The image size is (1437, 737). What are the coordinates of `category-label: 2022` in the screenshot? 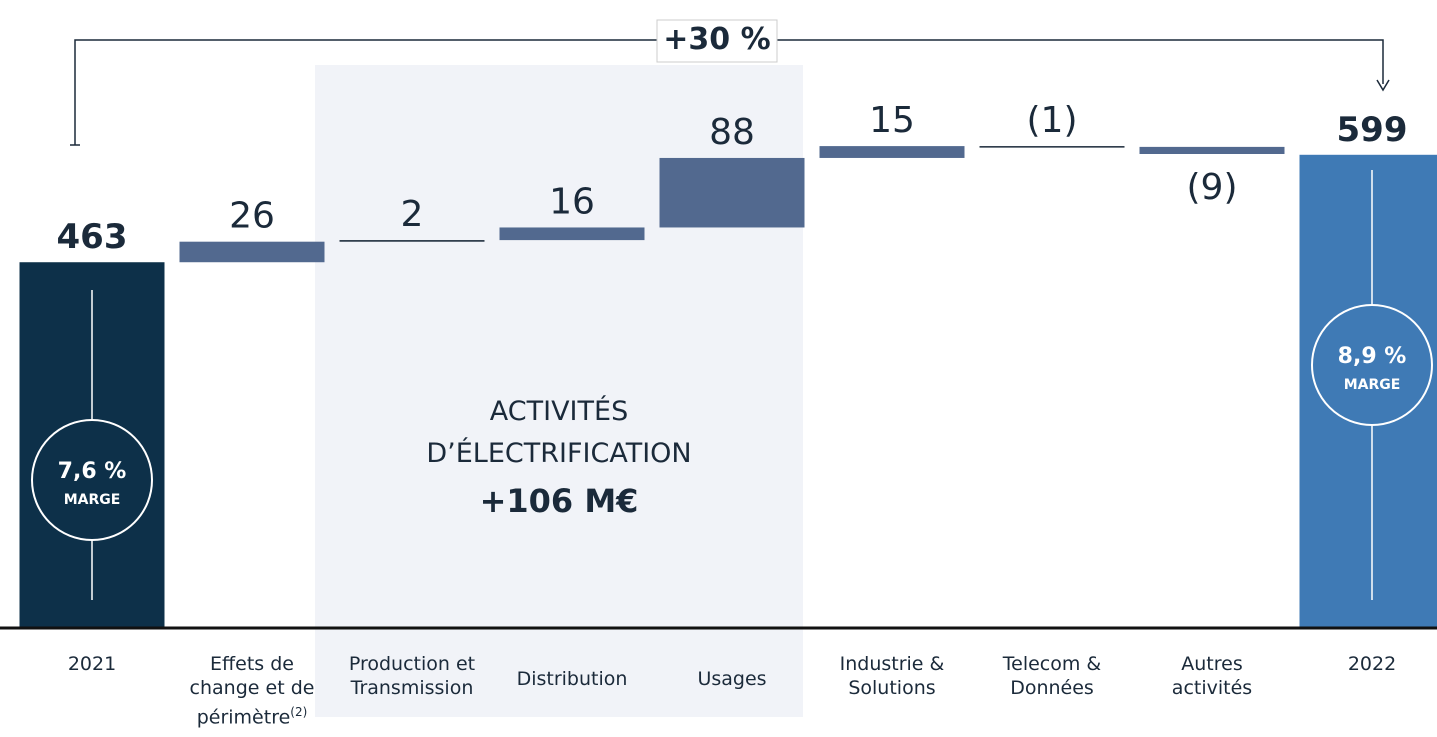 It's located at (1369, 664).